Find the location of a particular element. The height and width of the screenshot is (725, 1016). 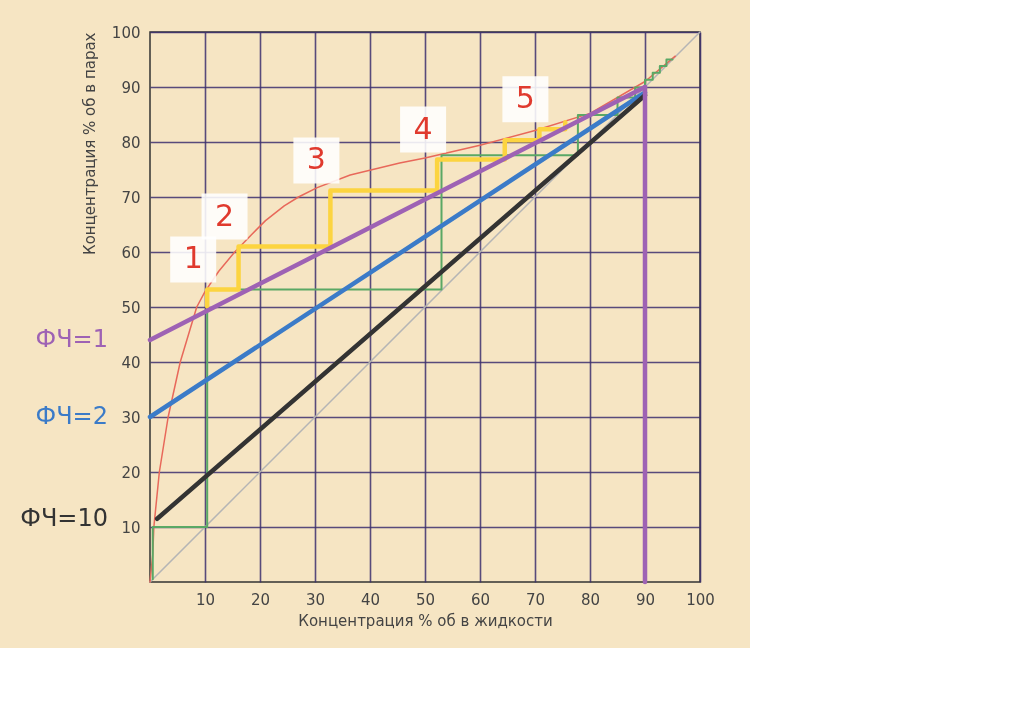

annotation: 1 is located at coordinates (193, 258).